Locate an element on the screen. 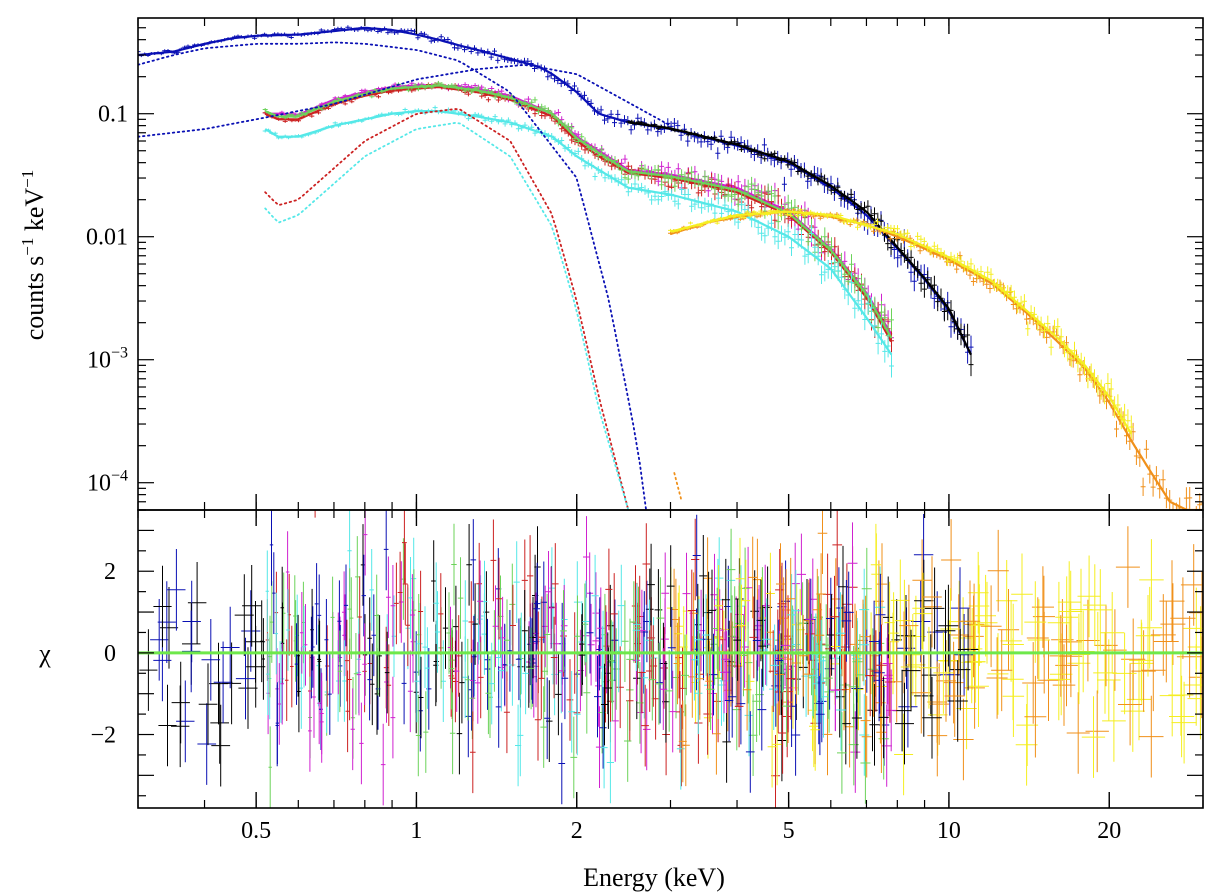 The image size is (1222, 894). ylabel-exp2: −1 is located at coordinates (27, 179).